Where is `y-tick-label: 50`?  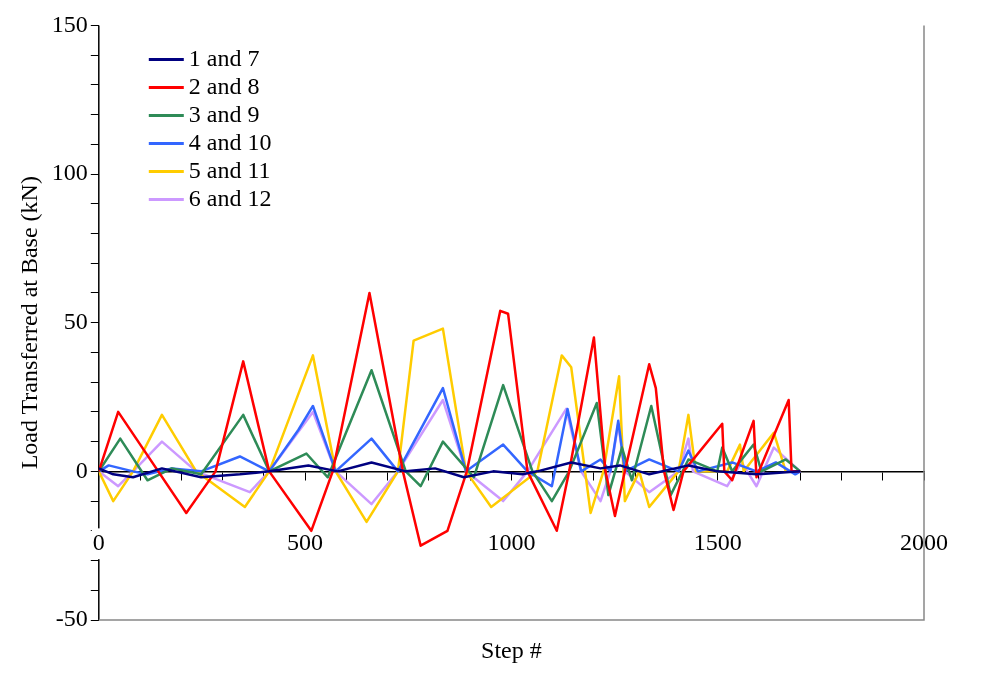 y-tick-label: 50 is located at coordinates (75, 321).